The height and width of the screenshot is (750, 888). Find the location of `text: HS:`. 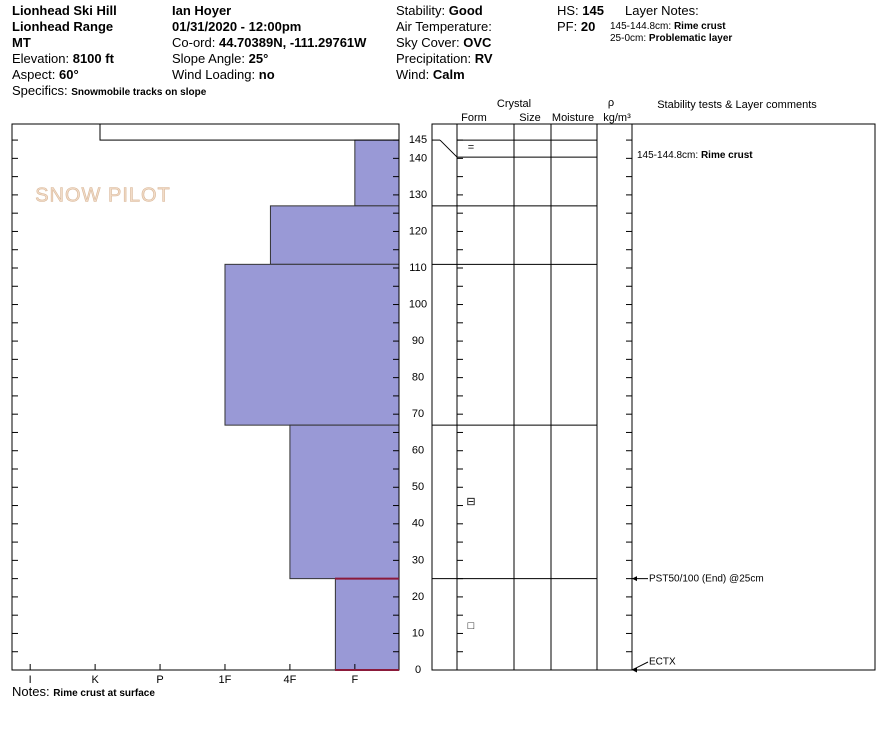

text: HS: is located at coordinates (568, 10).